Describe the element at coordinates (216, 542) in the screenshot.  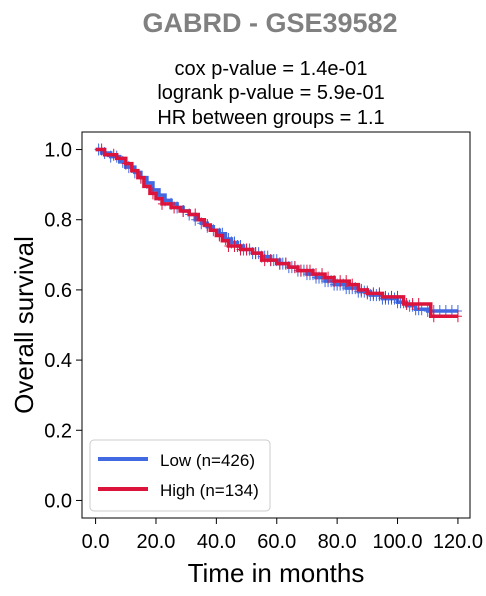
I see `x-tick-label: 40.0` at that location.